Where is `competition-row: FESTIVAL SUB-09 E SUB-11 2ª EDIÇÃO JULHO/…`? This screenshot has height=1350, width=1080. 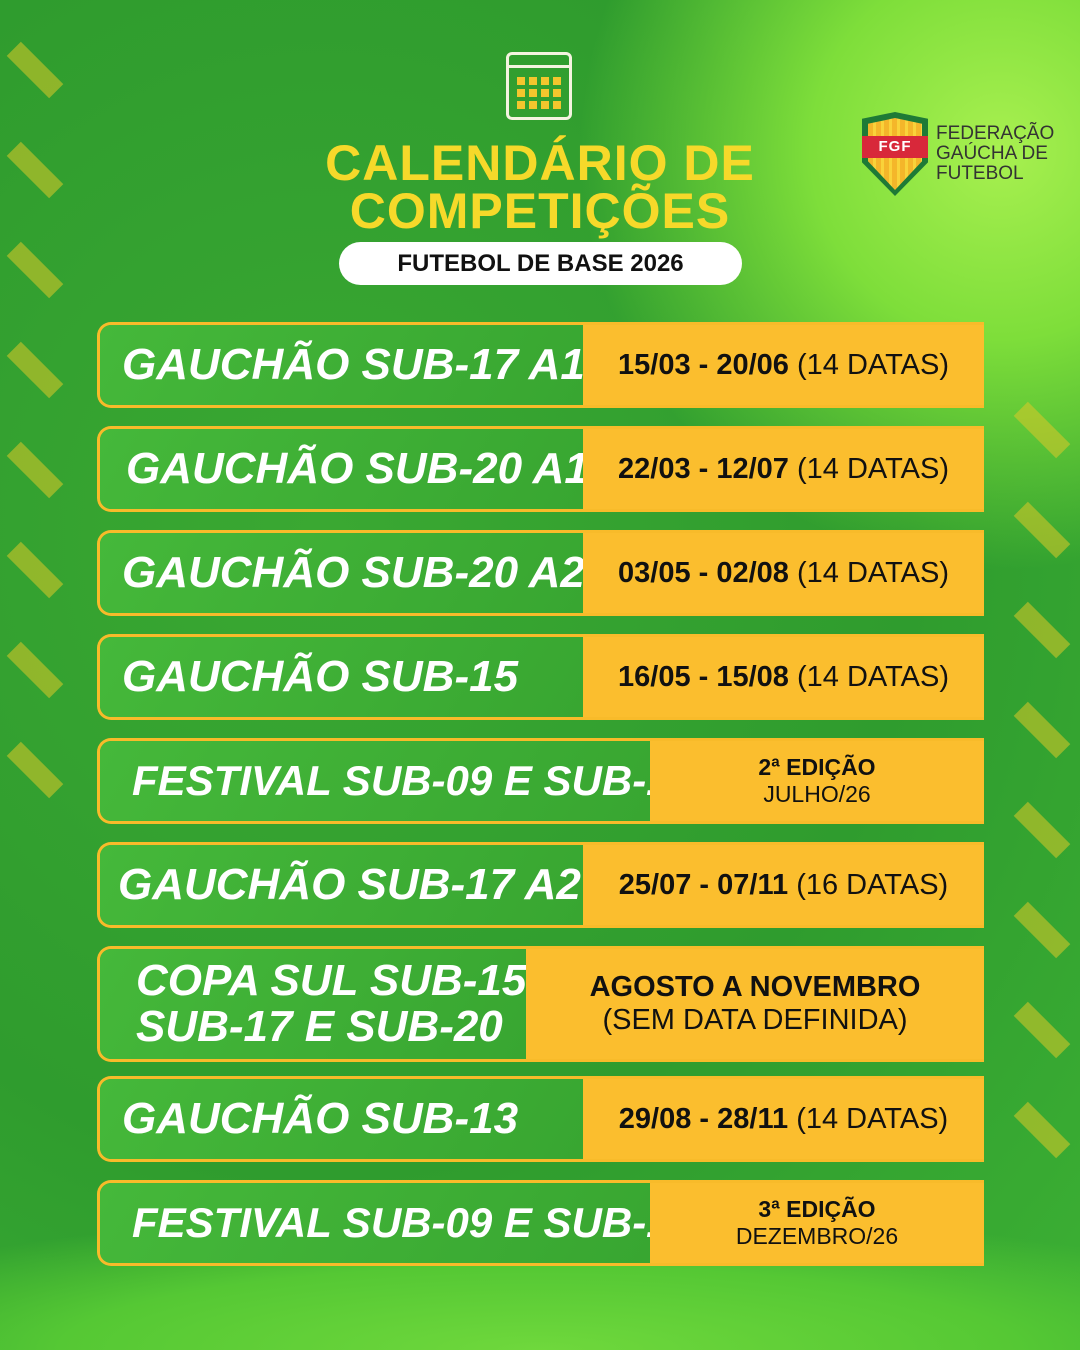
competition-row: FESTIVAL SUB-09 E SUB-11 2ª EDIÇÃO JULHO/… is located at coordinates (540, 781).